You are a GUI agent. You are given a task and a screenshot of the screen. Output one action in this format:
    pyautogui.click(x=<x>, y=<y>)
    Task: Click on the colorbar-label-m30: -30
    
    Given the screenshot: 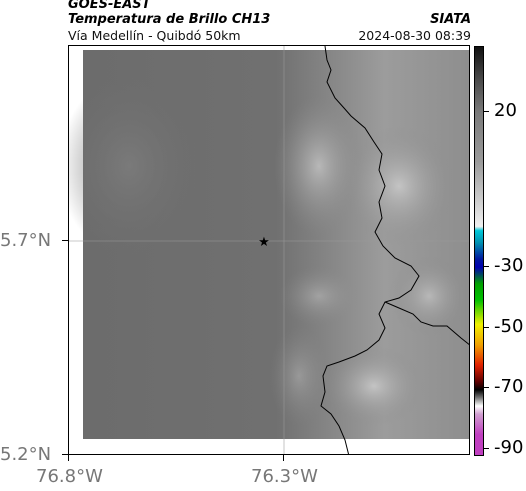 What is the action you would take?
    pyautogui.click(x=509, y=265)
    